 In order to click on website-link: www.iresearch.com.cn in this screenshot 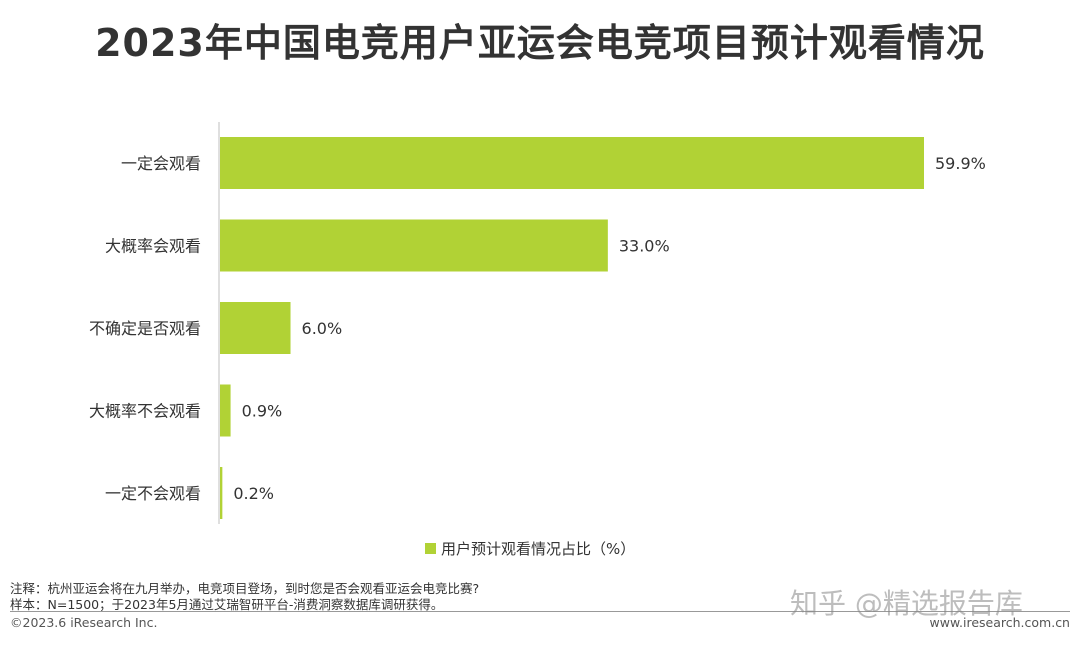, I will do `click(1000, 622)`.